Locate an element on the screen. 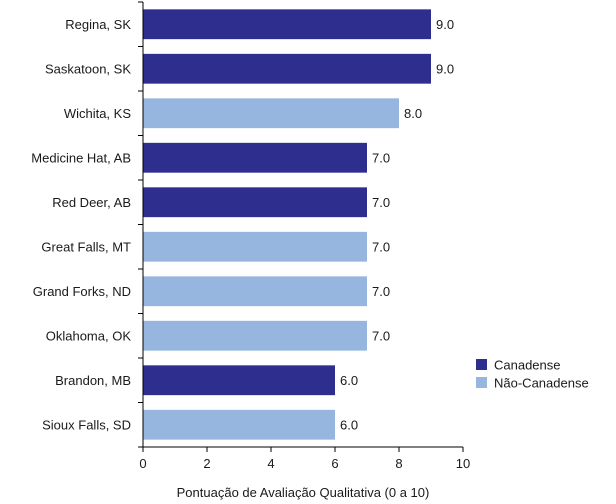 This screenshot has width=616, height=504. legend-label: Canadense is located at coordinates (527, 365).